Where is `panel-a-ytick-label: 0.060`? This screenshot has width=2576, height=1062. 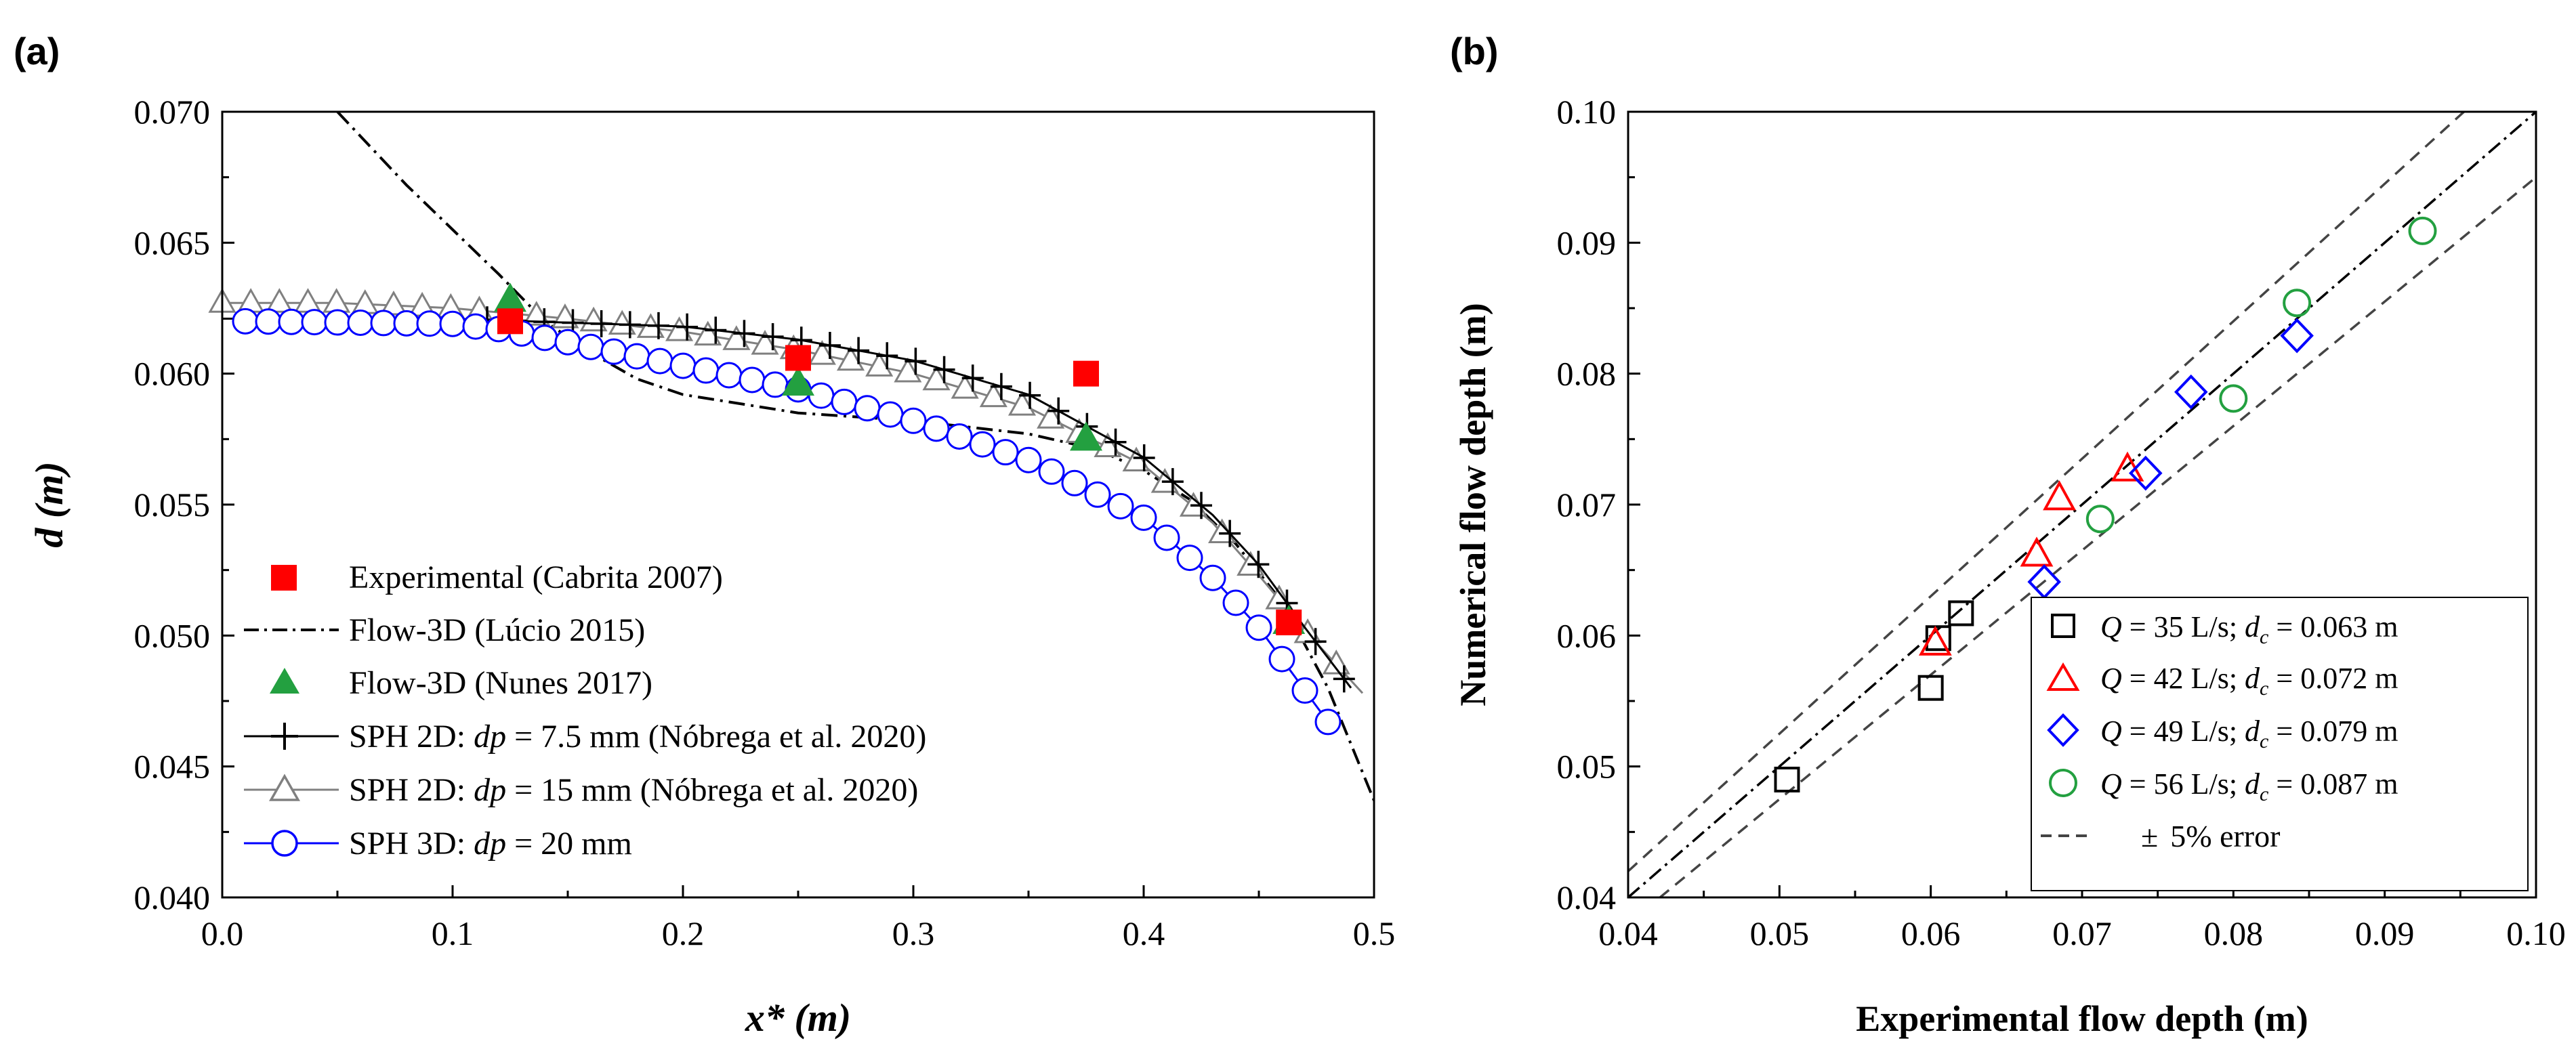
panel-a-ytick-label: 0.060 is located at coordinates (172, 374).